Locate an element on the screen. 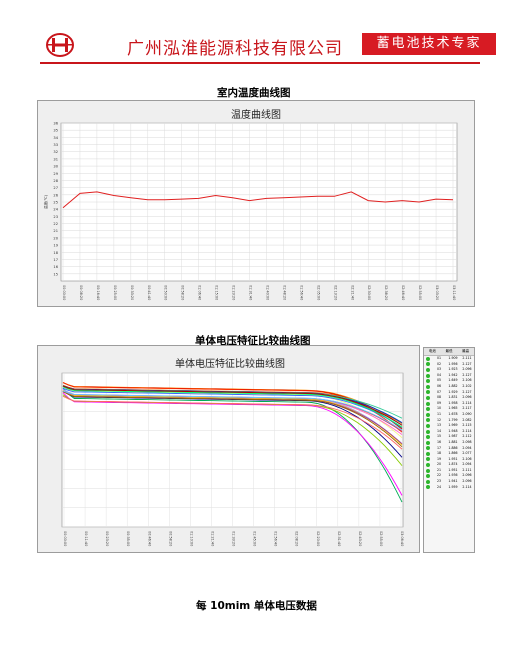  x-tick-label: 00:33:20 is located at coordinates (132, 292).